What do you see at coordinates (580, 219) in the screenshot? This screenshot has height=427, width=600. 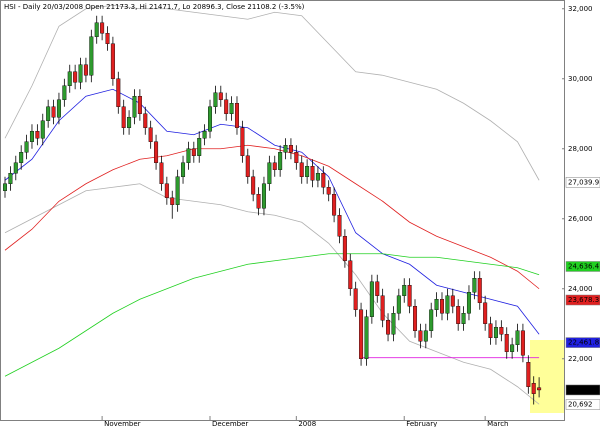 I see `y-tick-label: 26,000` at bounding box center [580, 219].